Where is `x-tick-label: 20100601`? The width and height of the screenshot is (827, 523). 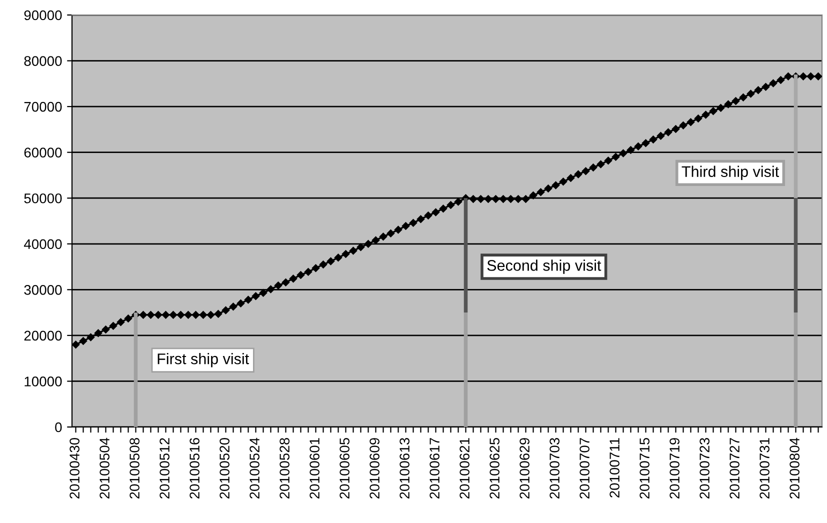 x-tick-label: 20100601 is located at coordinates (315, 468).